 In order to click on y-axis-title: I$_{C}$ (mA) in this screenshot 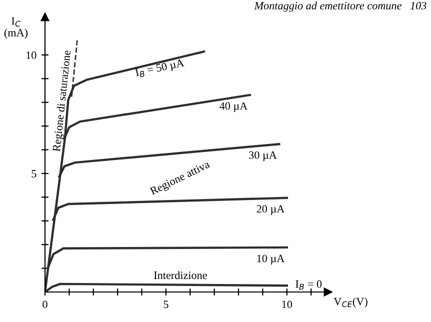, I will do `click(16, 28)`.